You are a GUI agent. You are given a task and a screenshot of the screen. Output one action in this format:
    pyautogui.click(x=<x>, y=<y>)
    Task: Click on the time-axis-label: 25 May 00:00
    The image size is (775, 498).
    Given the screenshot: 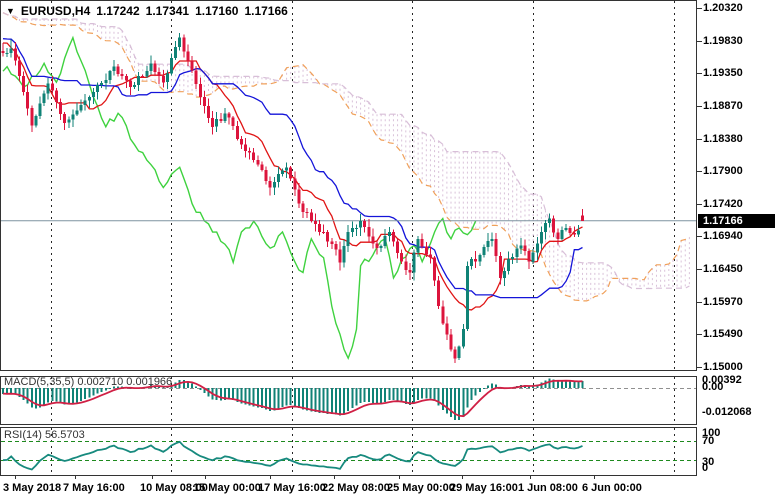 What is the action you would take?
    pyautogui.click(x=421, y=488)
    